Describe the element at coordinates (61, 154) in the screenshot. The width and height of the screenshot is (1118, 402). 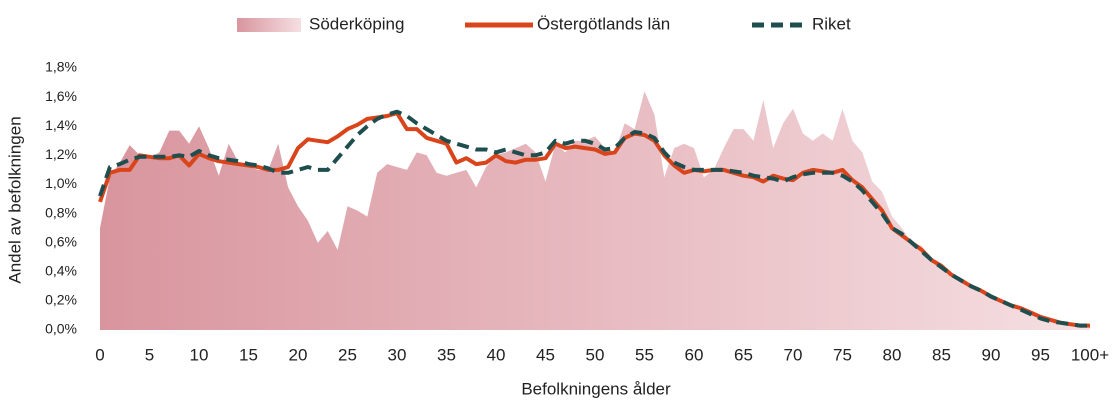
I see `y-tick-label: 1,2%` at that location.